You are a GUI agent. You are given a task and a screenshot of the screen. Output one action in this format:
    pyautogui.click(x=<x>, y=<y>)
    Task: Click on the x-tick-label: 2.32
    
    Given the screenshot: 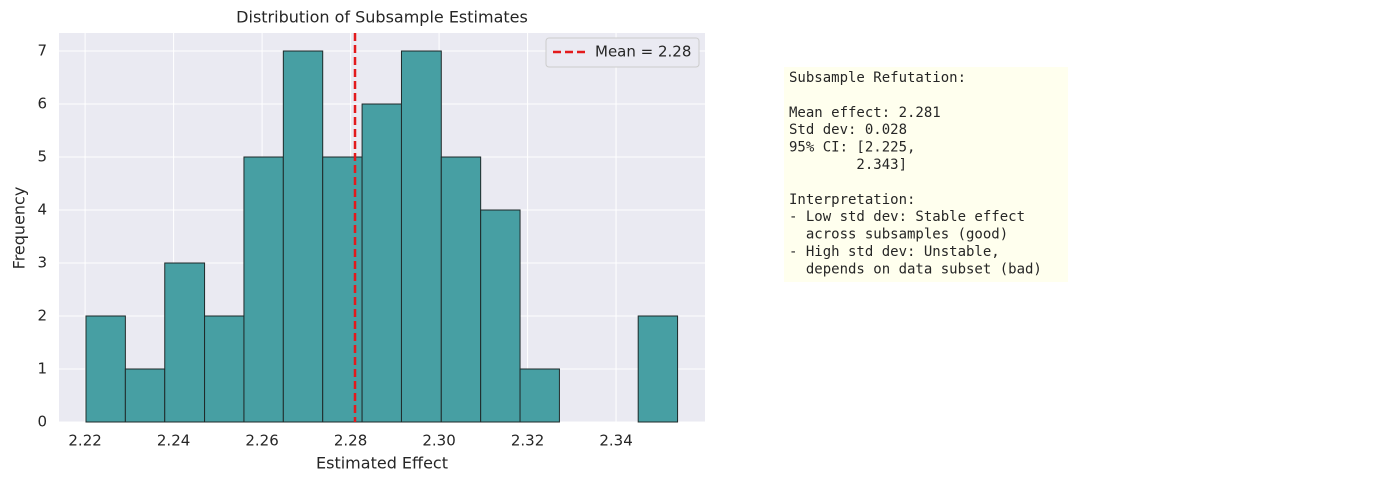 What is the action you would take?
    pyautogui.click(x=527, y=441)
    